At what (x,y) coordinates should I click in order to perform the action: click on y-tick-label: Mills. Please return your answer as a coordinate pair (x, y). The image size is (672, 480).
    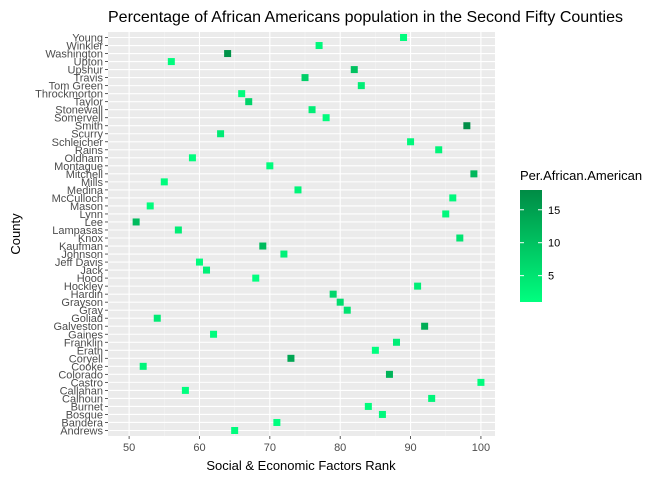
    Looking at the image, I should click on (92, 183).